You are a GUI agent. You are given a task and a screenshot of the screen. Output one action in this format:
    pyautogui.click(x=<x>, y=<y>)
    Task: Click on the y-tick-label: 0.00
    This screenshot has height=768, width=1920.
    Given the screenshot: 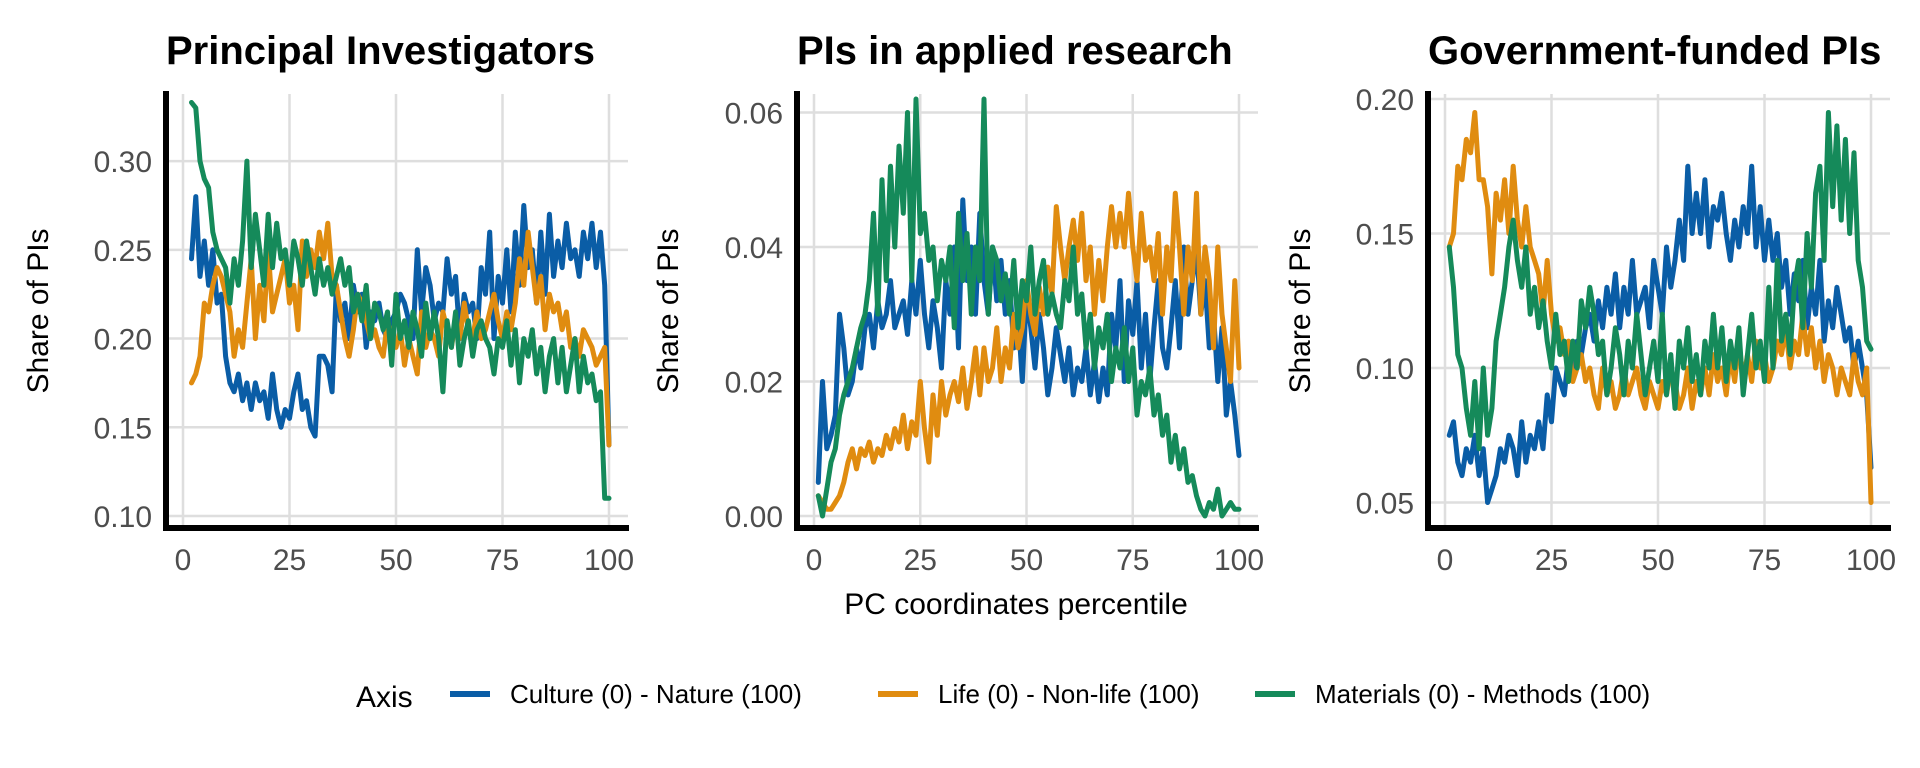 What is the action you would take?
    pyautogui.click(x=754, y=517)
    